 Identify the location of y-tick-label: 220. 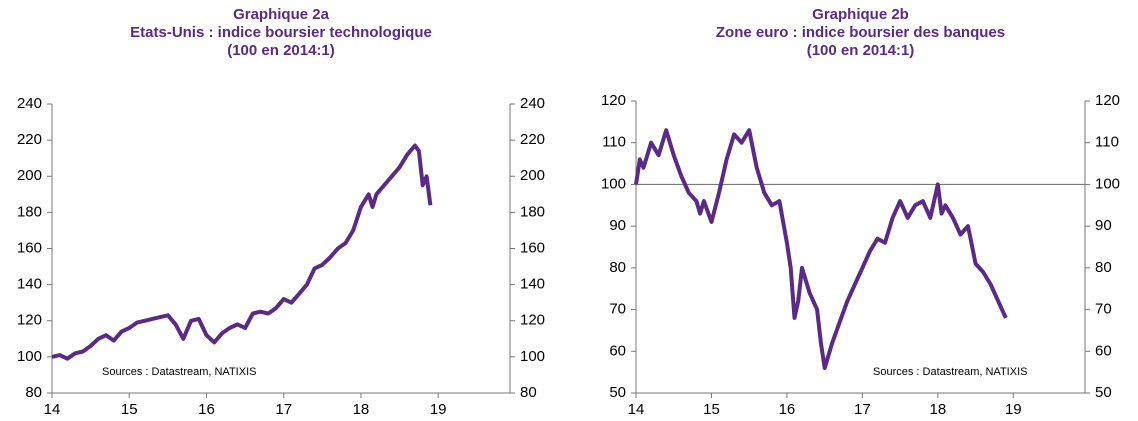
(29, 139).